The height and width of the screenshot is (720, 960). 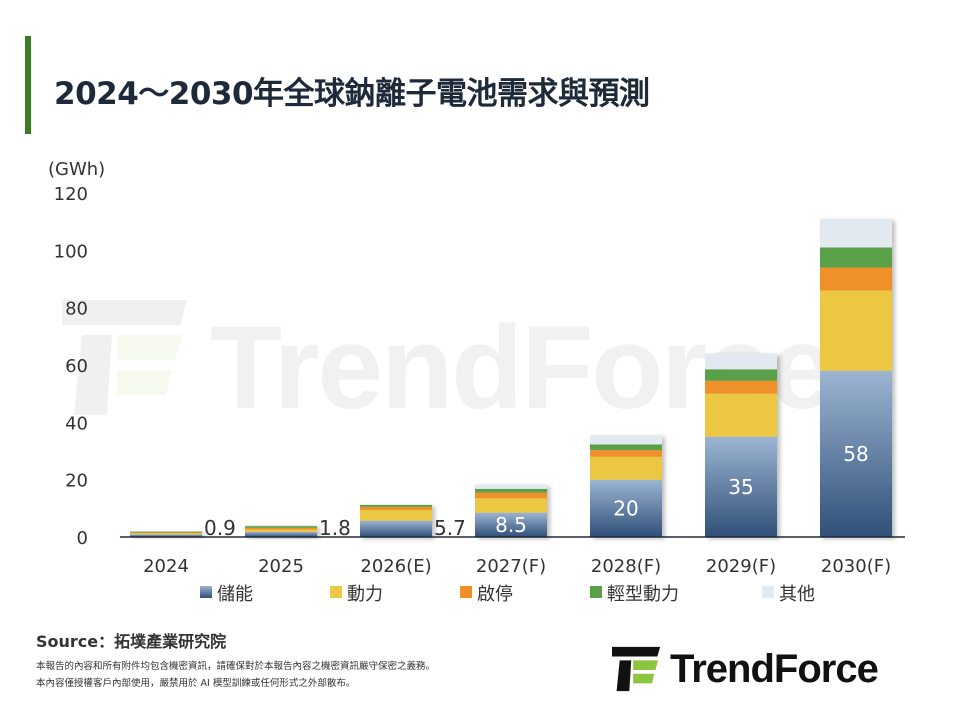 What do you see at coordinates (166, 566) in the screenshot?
I see `x-tick-label: 2024` at bounding box center [166, 566].